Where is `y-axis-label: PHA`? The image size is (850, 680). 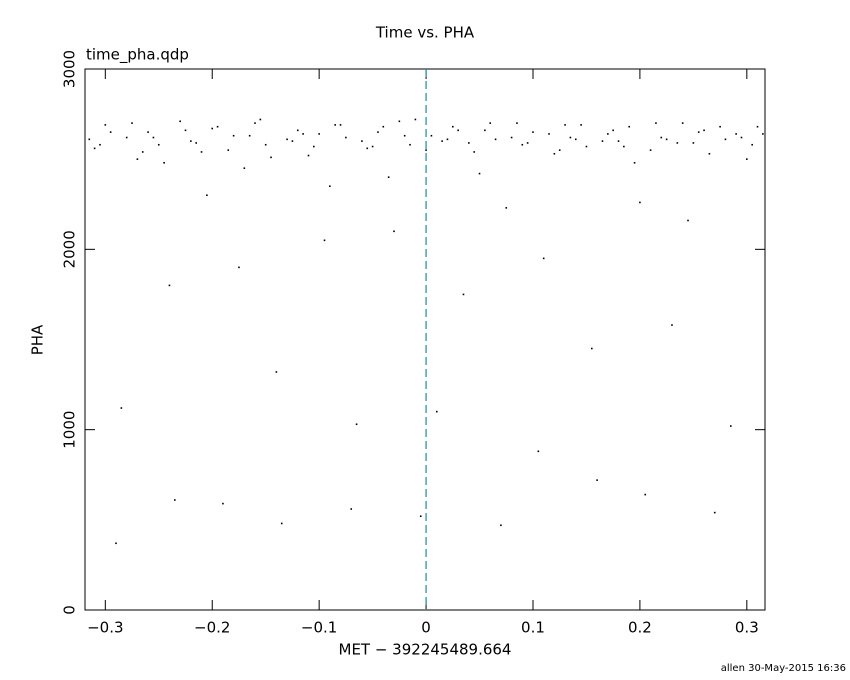 y-axis-label: PHA is located at coordinates (38, 339).